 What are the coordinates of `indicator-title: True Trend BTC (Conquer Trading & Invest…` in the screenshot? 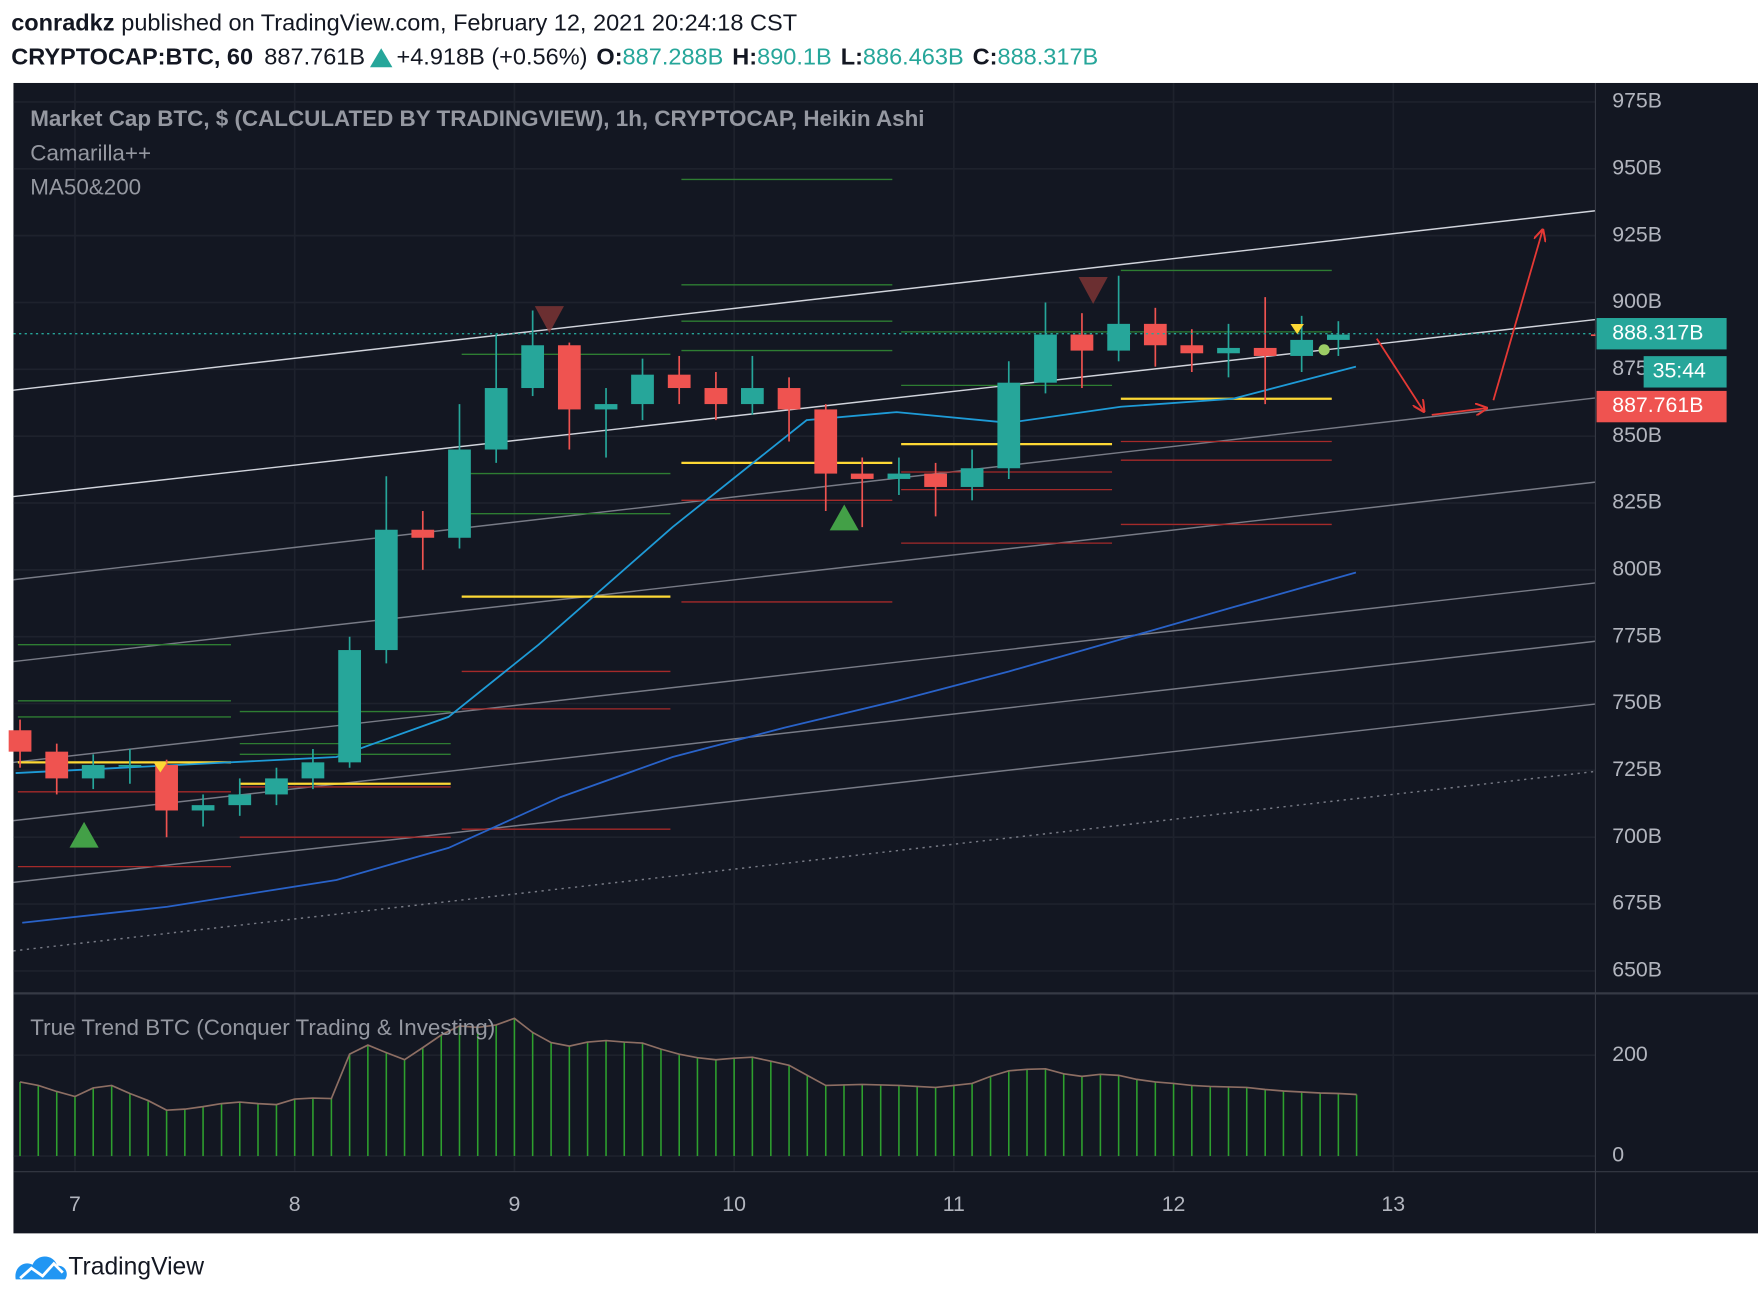 It's located at (262, 1027).